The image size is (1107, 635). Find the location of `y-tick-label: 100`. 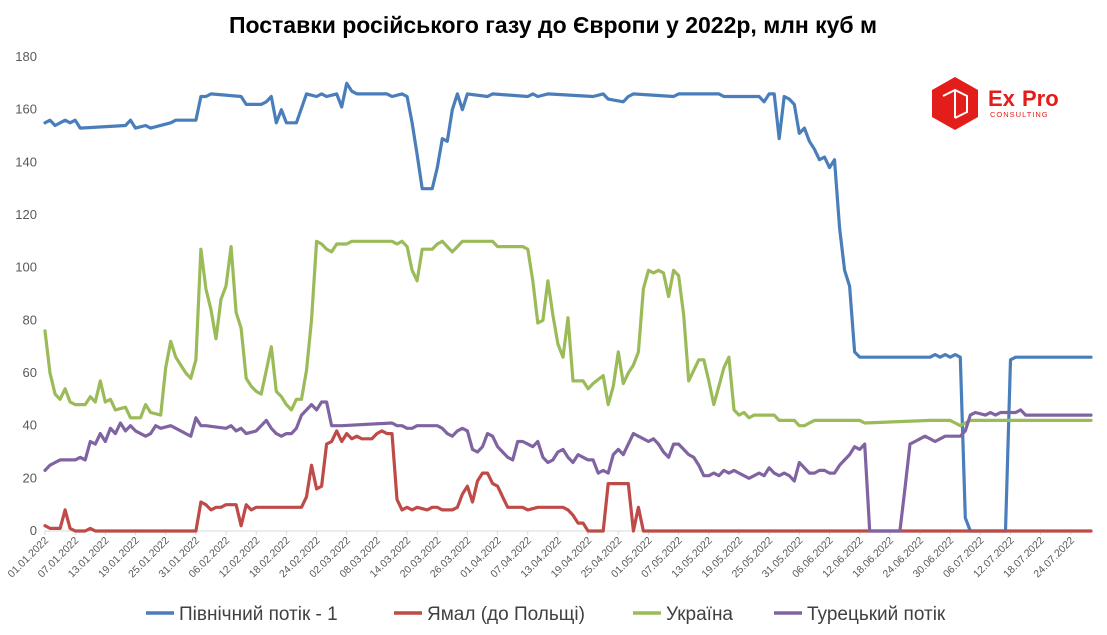

y-tick-label: 100 is located at coordinates (26, 267).